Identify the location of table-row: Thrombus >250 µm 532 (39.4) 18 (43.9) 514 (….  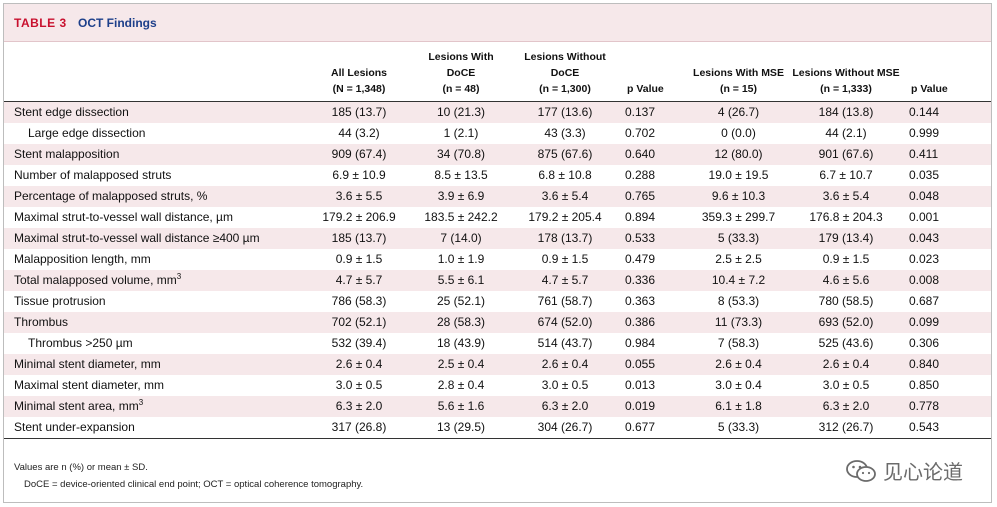
(497, 343).